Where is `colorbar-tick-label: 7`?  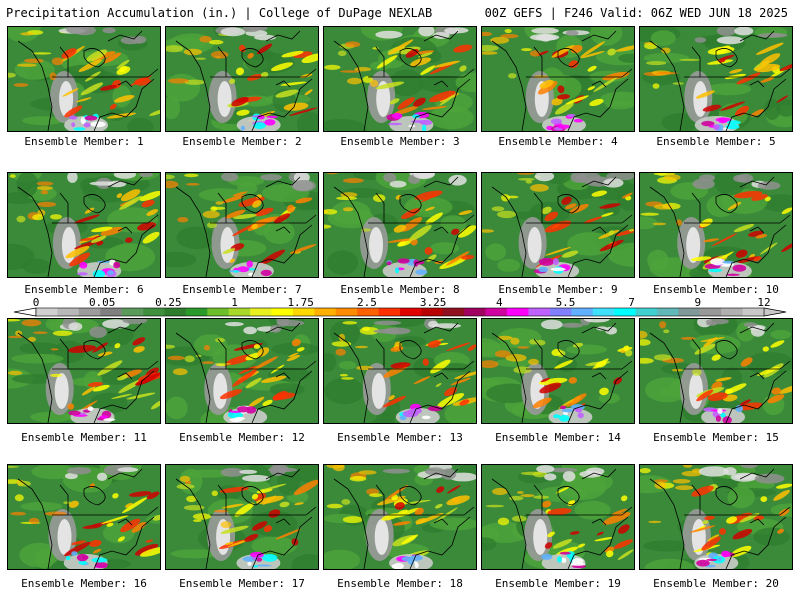 colorbar-tick-label: 7 is located at coordinates (631, 302).